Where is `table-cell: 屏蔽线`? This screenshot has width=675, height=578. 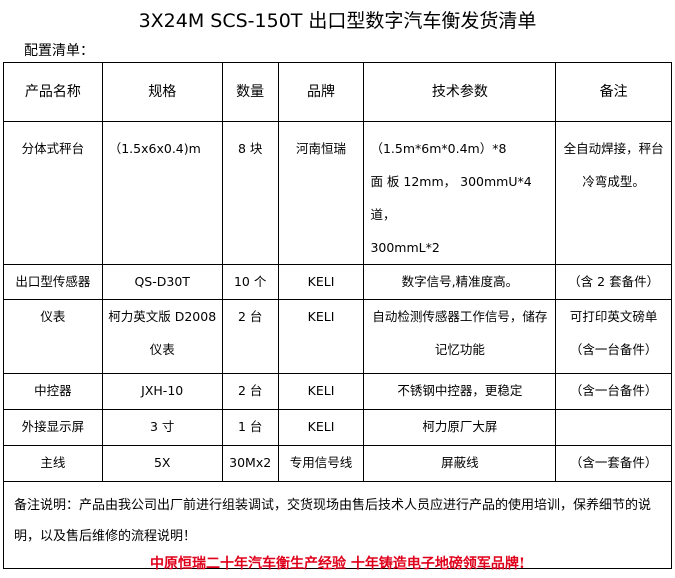
table-cell: 屏蔽线 is located at coordinates (460, 463).